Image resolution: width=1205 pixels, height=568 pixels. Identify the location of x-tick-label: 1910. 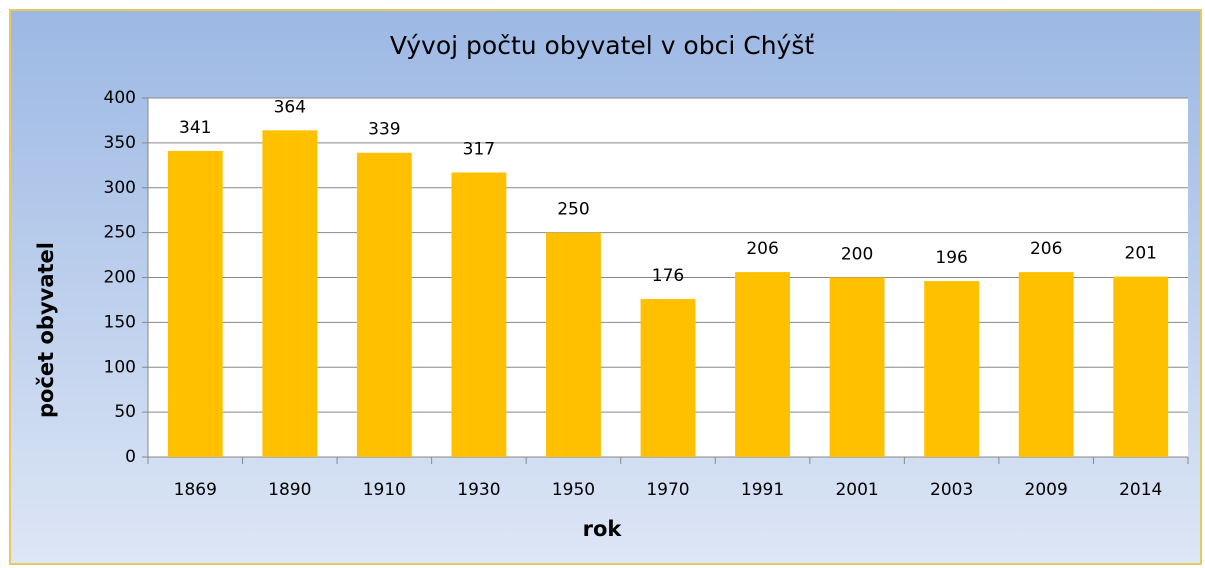
(384, 490).